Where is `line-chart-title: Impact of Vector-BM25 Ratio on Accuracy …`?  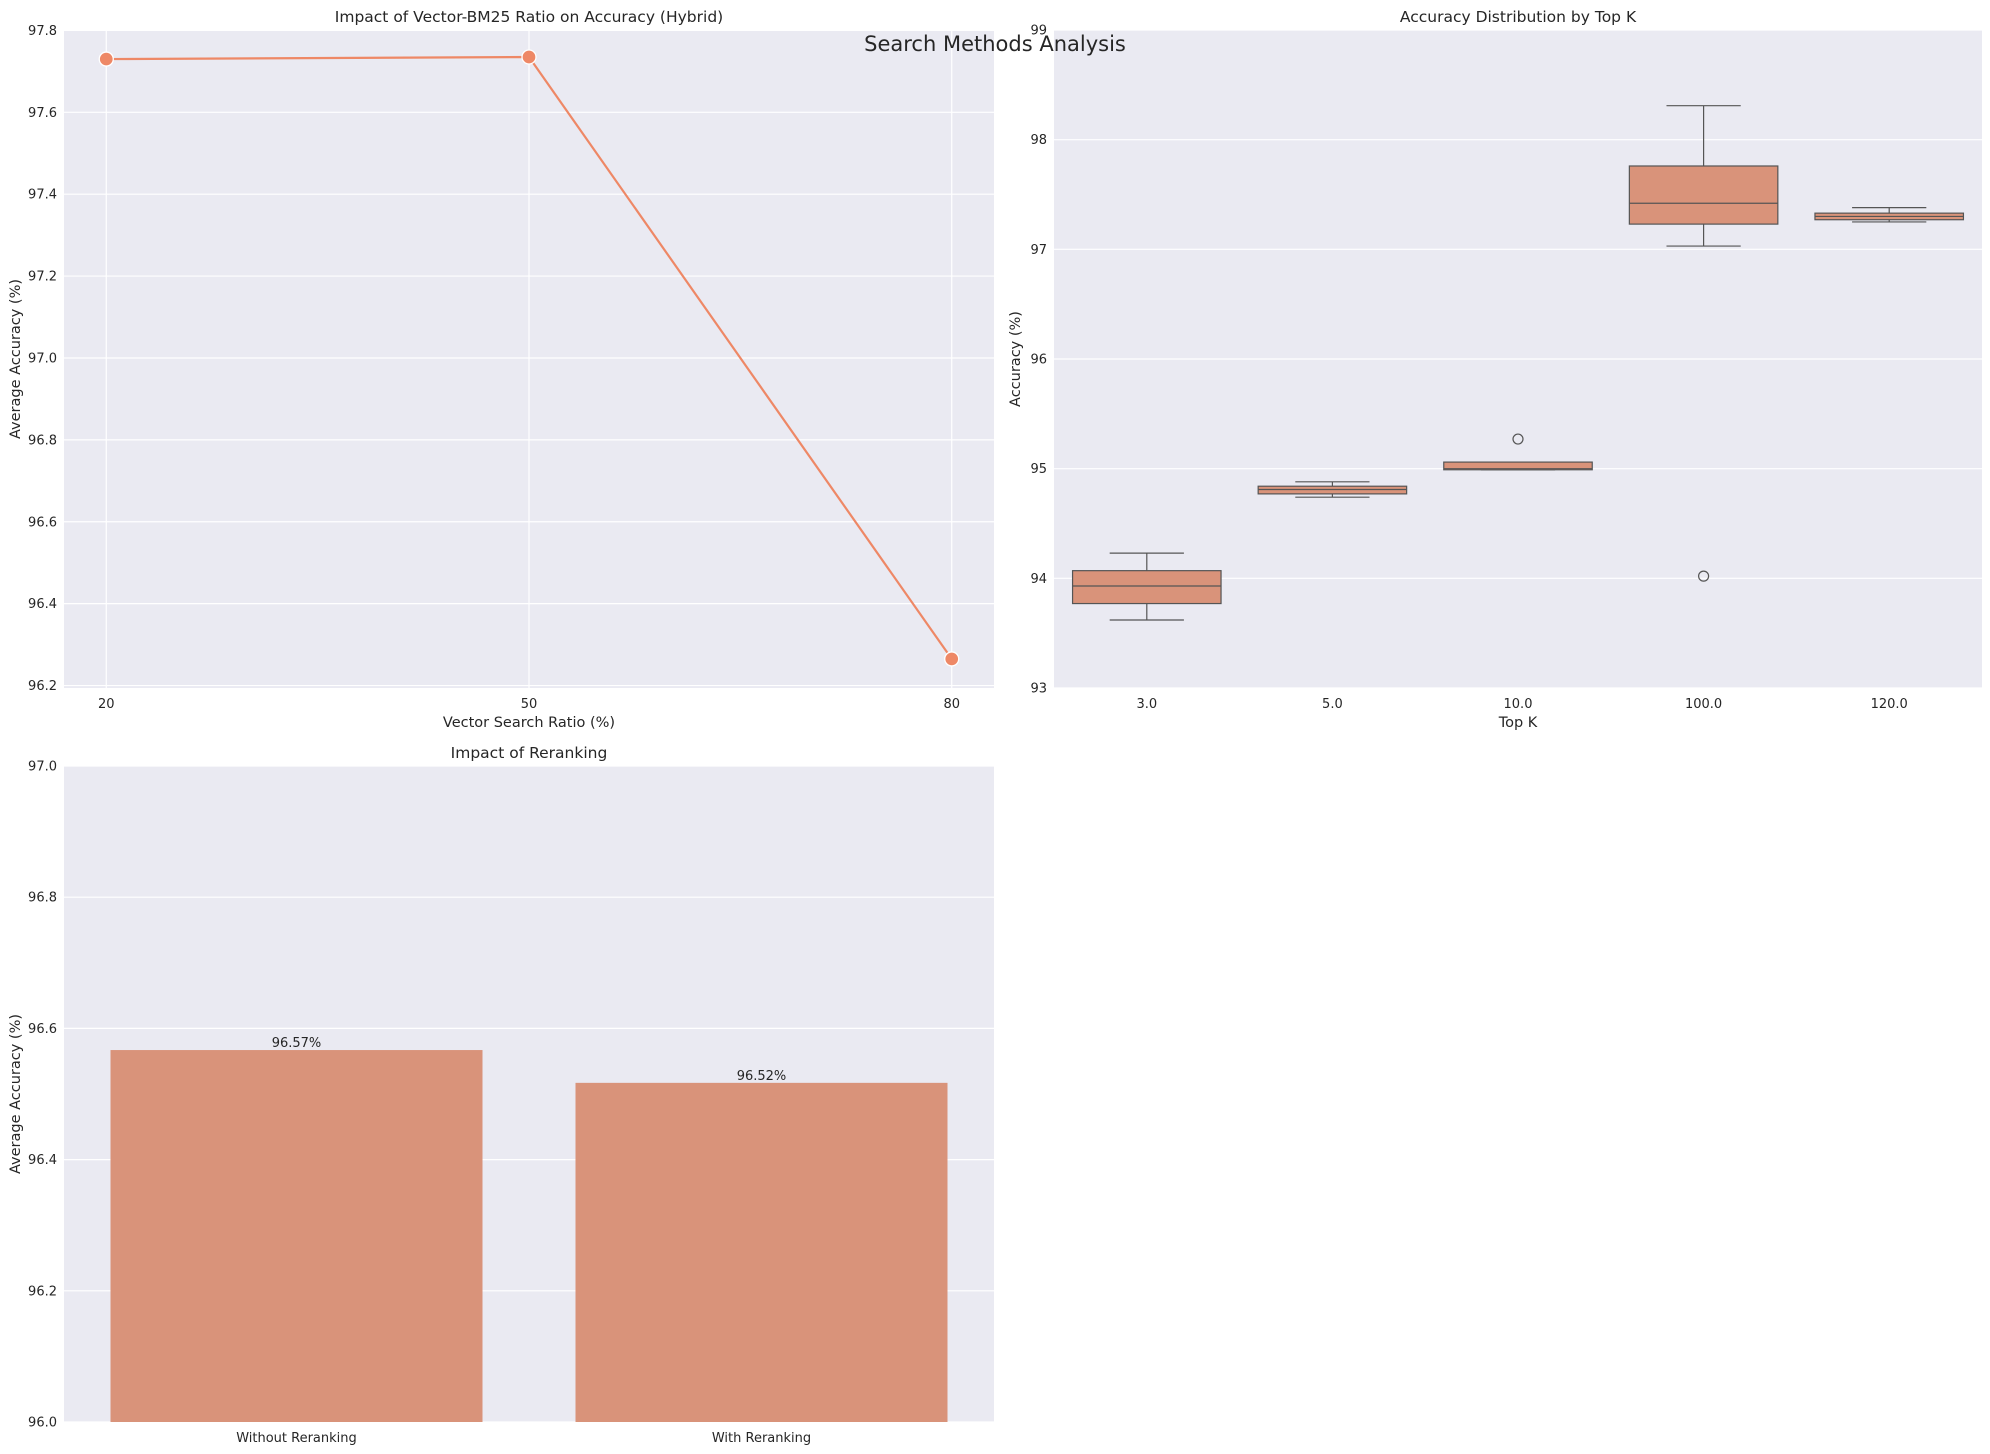 line-chart-title: Impact of Vector-BM25 Ratio on Accuracy … is located at coordinates (529, 17).